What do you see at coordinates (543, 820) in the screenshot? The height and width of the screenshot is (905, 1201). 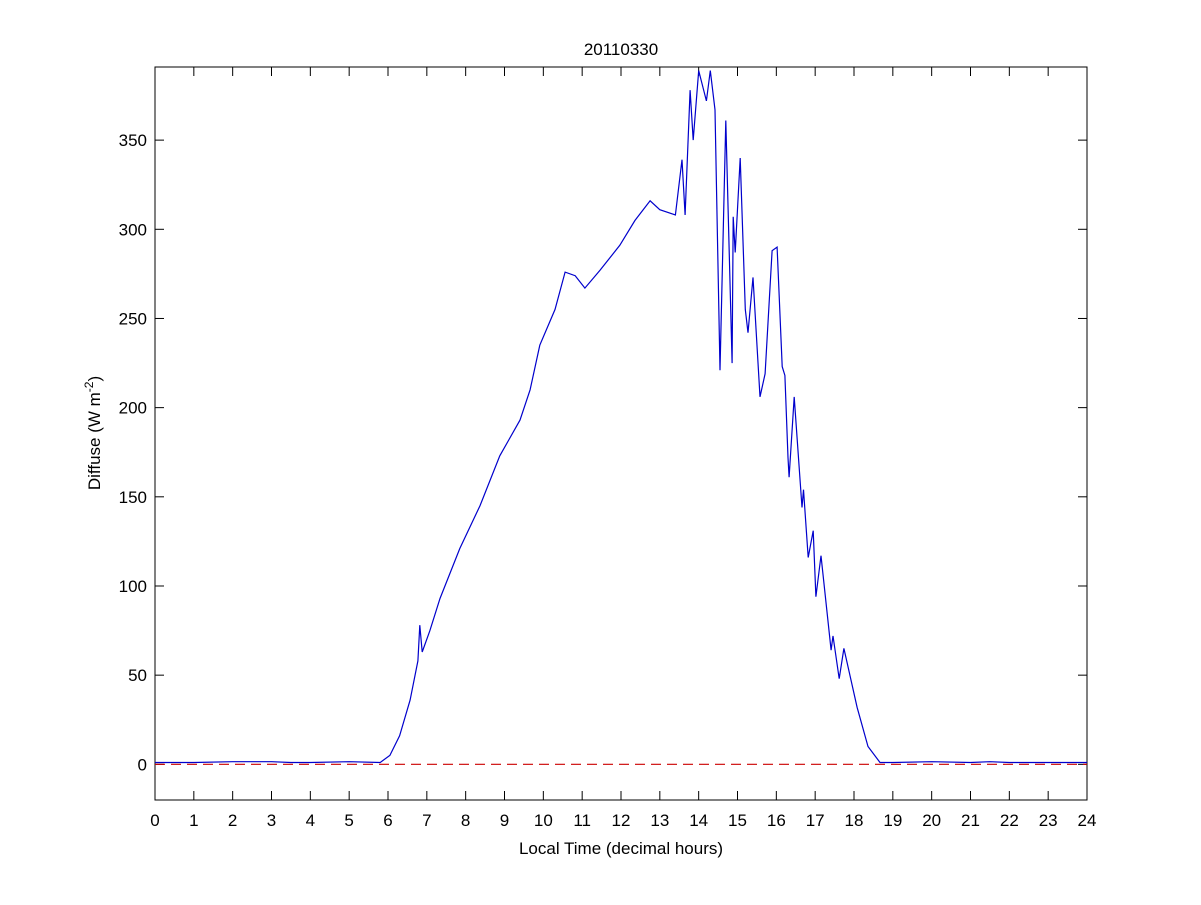 I see `x-tick-label: 10` at bounding box center [543, 820].